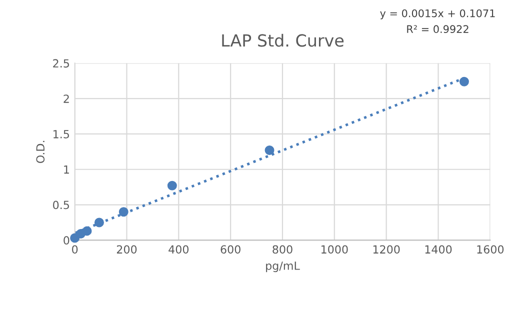 The image size is (509, 316). What do you see at coordinates (437, 29) in the screenshot?
I see `text: R² = 0.9922` at bounding box center [437, 29].